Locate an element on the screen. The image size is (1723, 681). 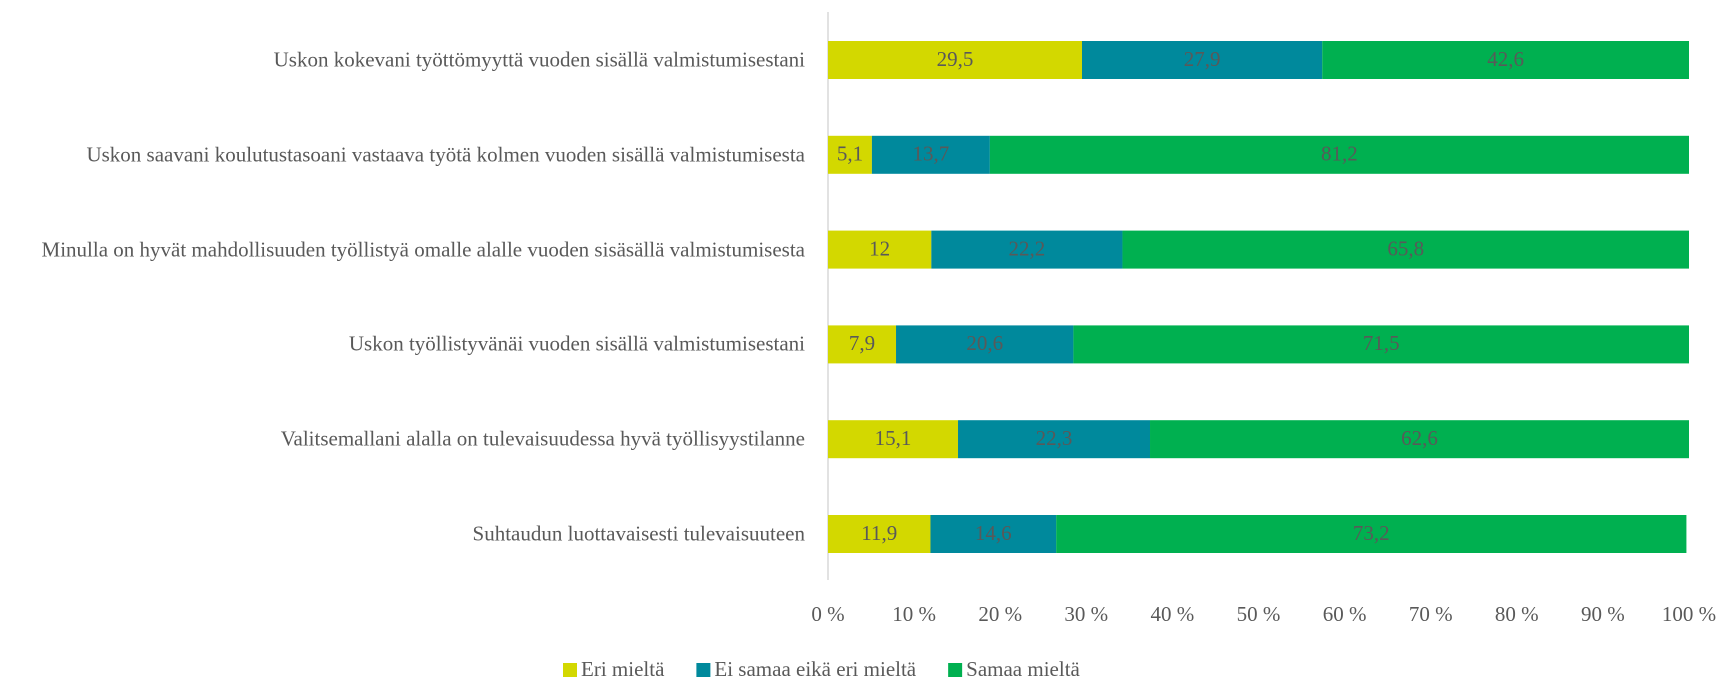
data-label: 27,9 is located at coordinates (1202, 59).